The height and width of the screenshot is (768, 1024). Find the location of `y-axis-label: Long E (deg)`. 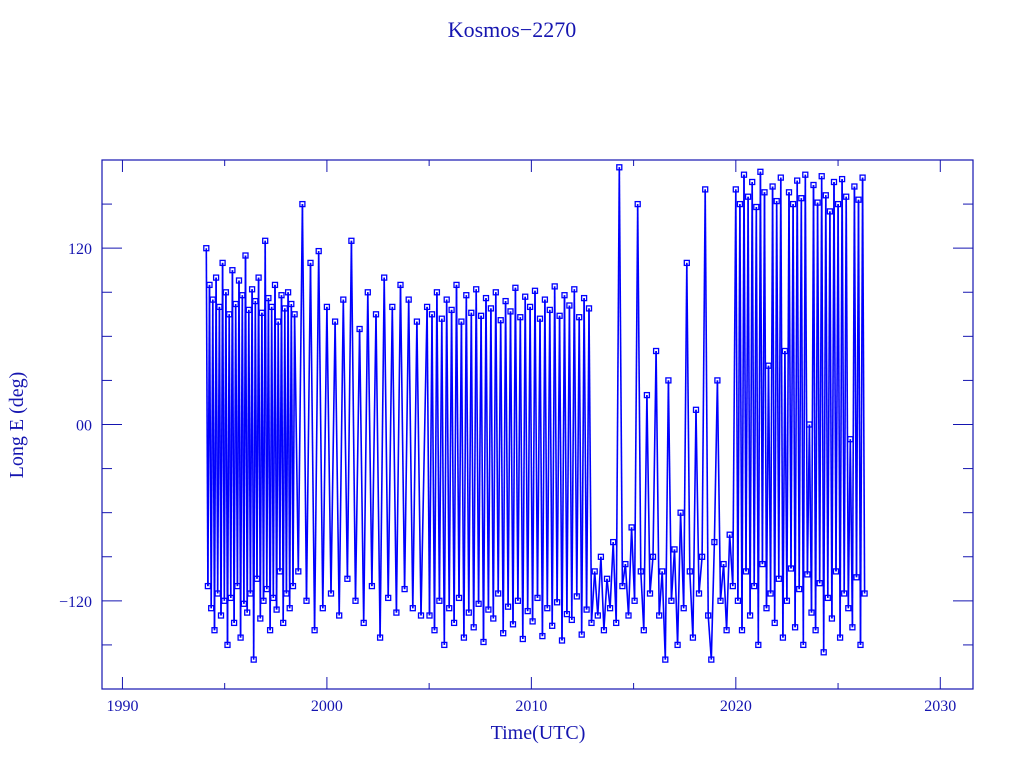

y-axis-label: Long E (deg) is located at coordinates (17, 425).